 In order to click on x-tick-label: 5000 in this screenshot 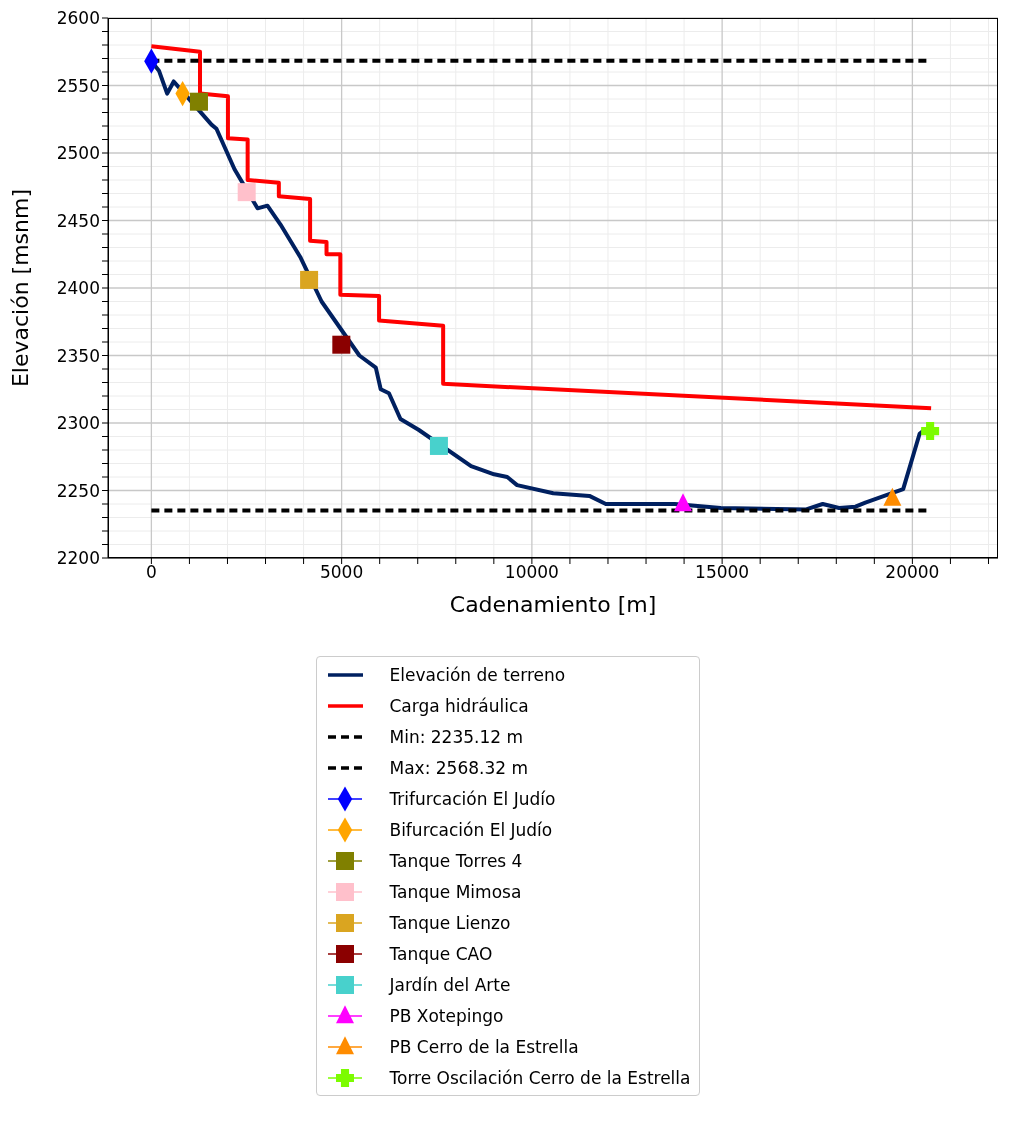, I will do `click(342, 572)`.